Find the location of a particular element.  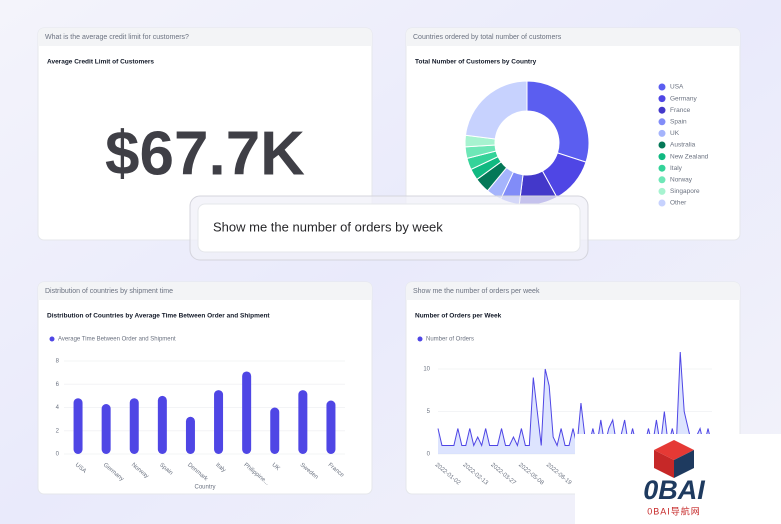

legend-label: Italy is located at coordinates (676, 168).